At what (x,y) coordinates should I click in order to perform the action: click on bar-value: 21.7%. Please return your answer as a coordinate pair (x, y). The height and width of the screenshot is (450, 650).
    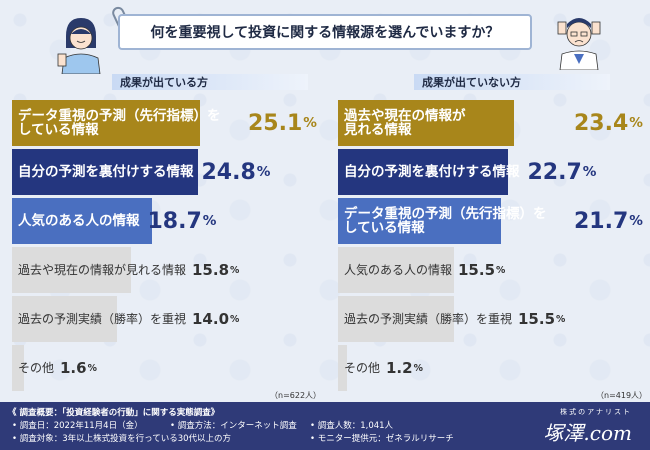
    Looking at the image, I should click on (608, 221).